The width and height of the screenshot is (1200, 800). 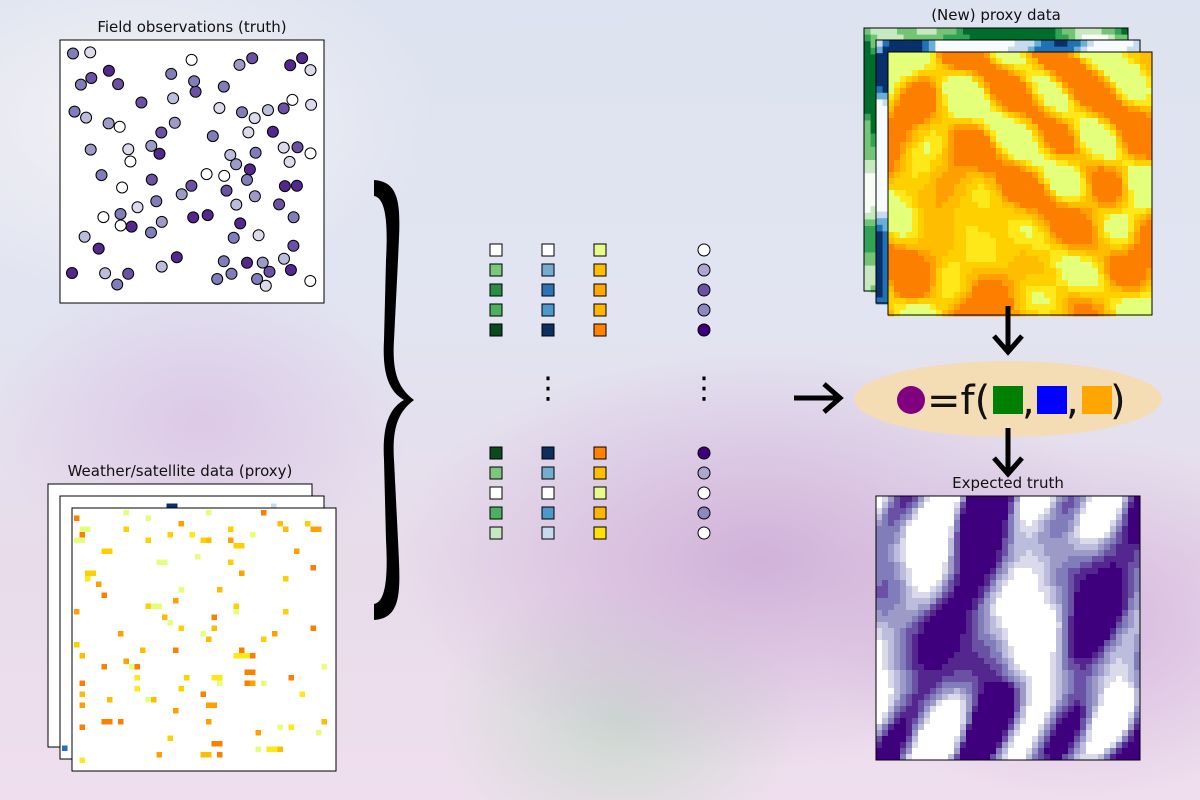 I want to click on proxy-field-yellow, so click(x=1020, y=184).